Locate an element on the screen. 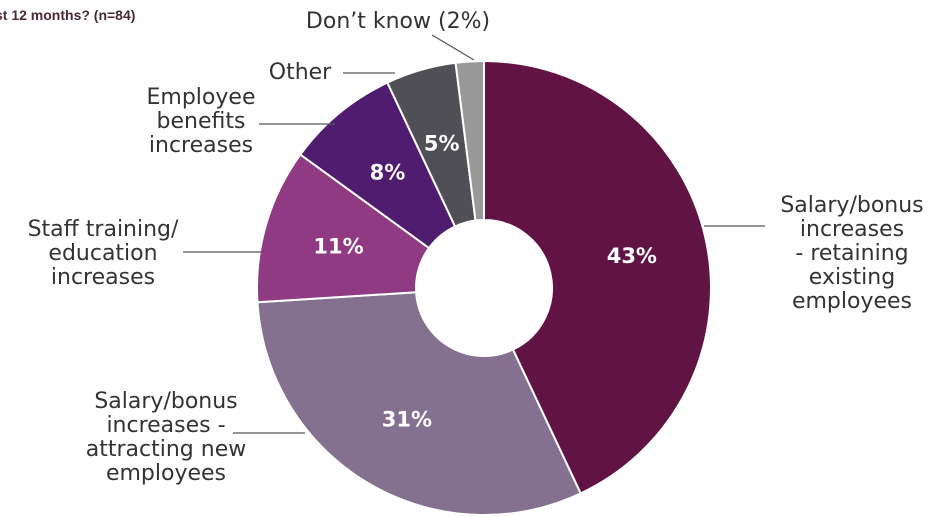 This screenshot has height=517, width=950. value-label-3: 8% is located at coordinates (388, 172).